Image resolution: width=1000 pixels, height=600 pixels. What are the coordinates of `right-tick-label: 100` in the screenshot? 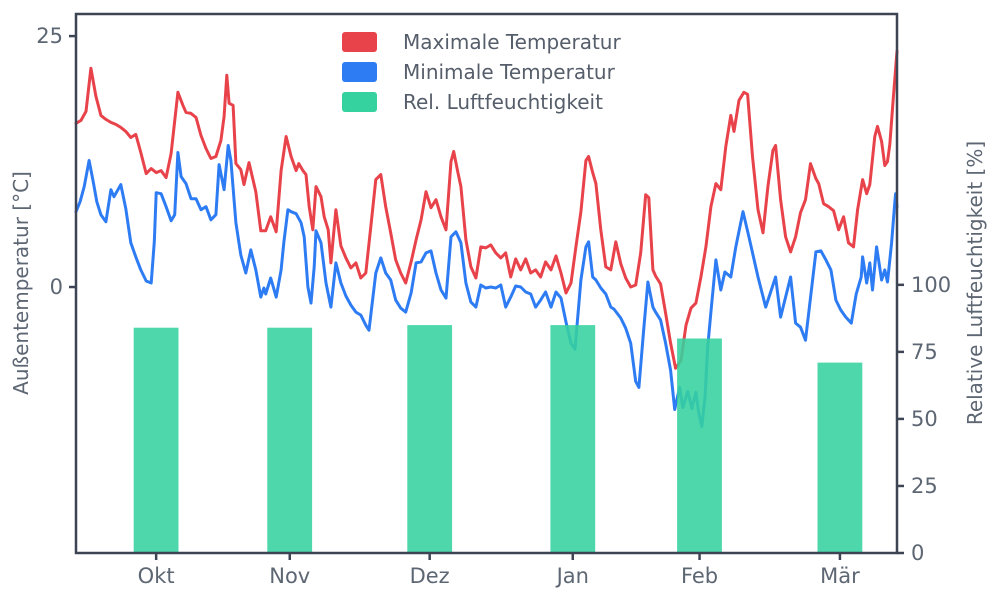 It's located at (931, 285).